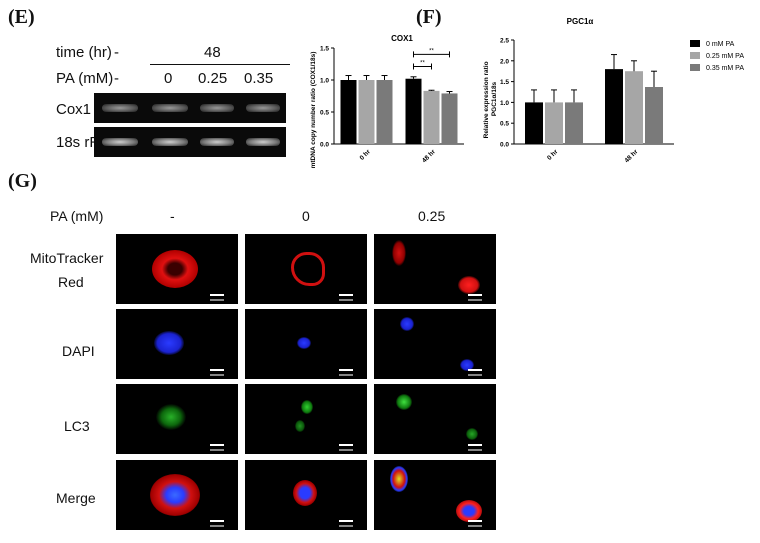  What do you see at coordinates (435, 344) in the screenshot?
I see `micrograph-dapi-025mm` at bounding box center [435, 344].